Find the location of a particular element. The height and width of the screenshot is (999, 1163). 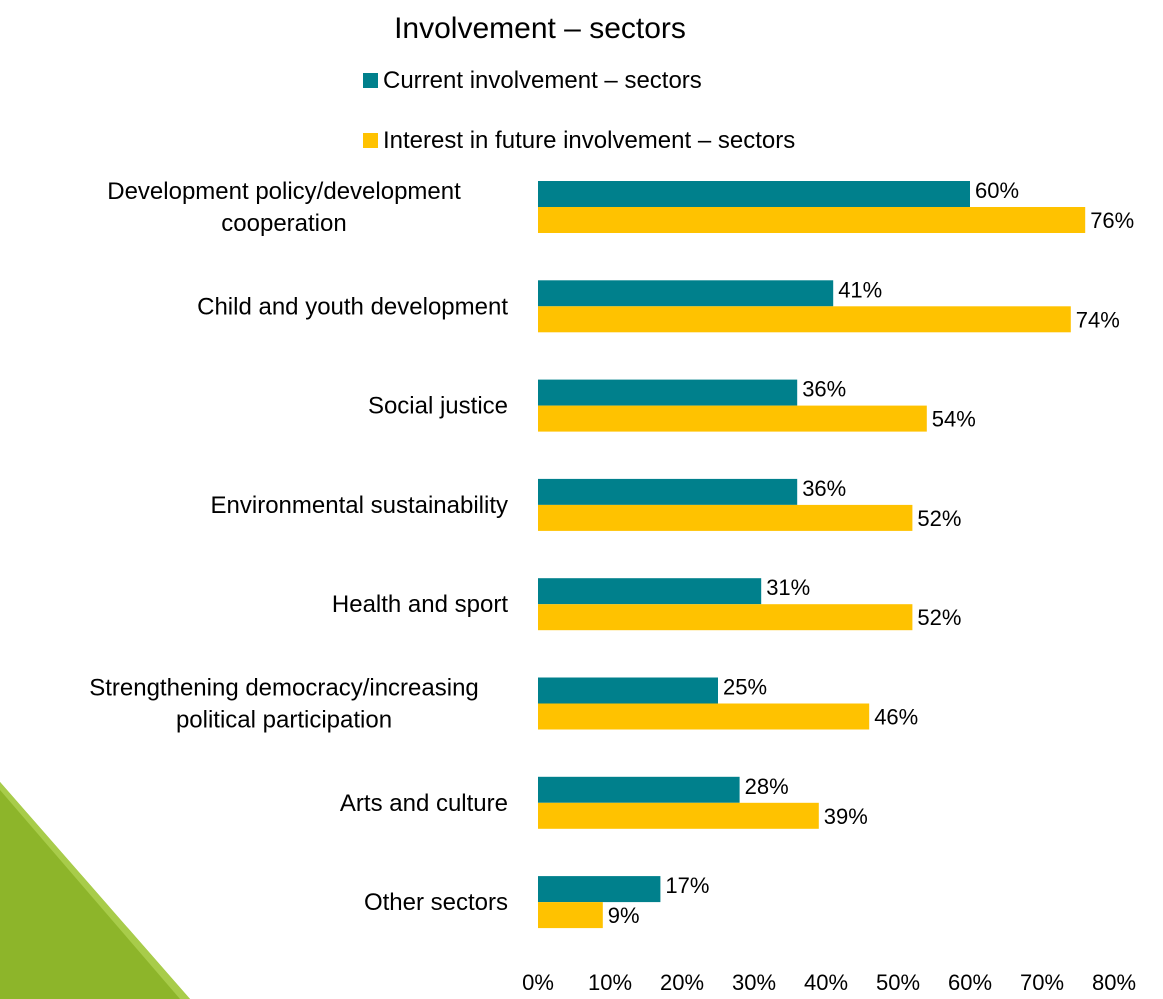

value-label-1-1: 74% is located at coordinates (1098, 319).